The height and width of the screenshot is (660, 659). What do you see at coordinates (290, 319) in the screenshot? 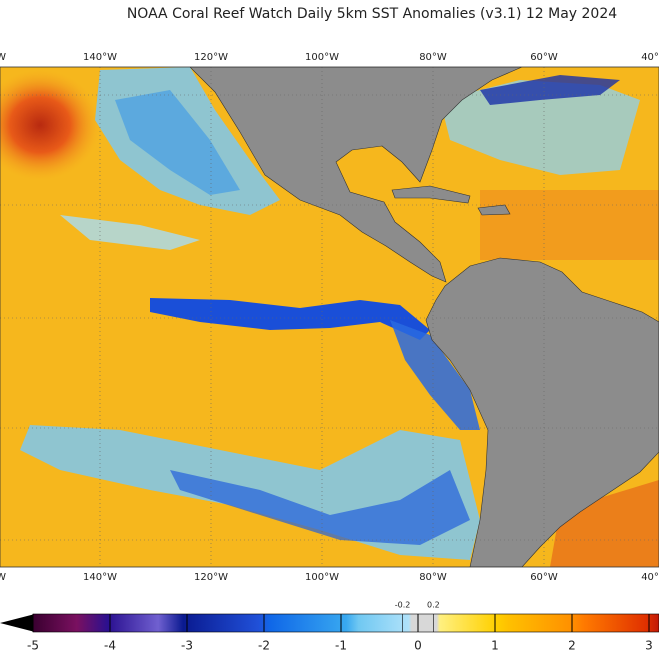
I see `cool-tongue` at bounding box center [290, 319].